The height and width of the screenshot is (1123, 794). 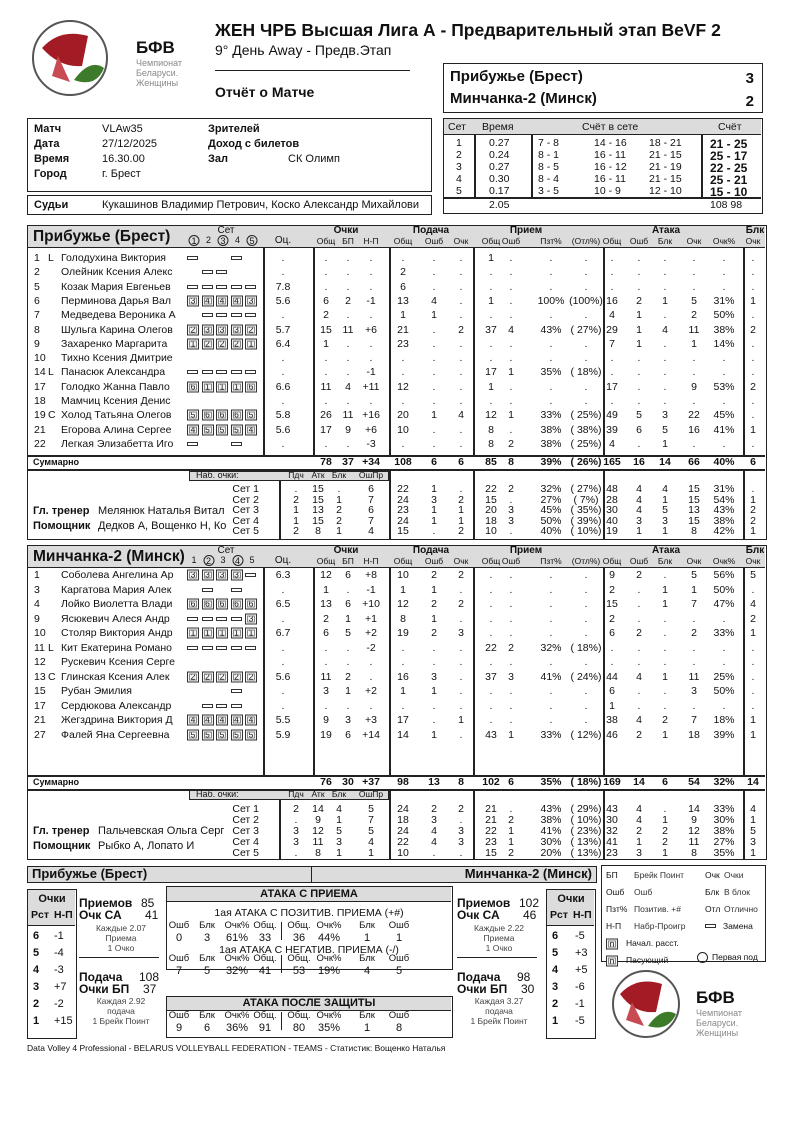 What do you see at coordinates (646, 1004) in the screenshot?
I see `bfv-logo-emblem-bottom` at bounding box center [646, 1004].